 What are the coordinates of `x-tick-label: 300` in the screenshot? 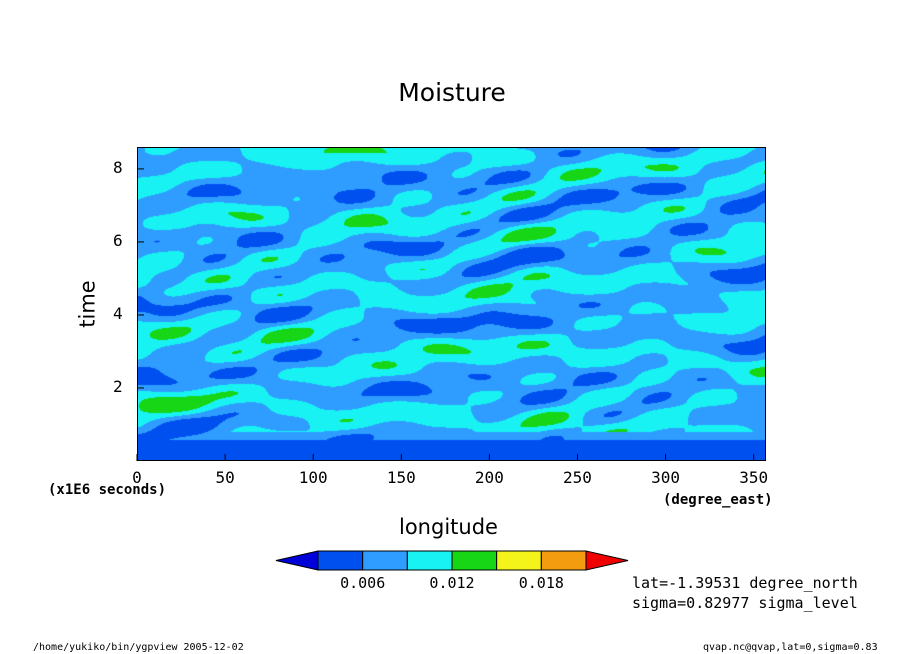 It's located at (666, 477).